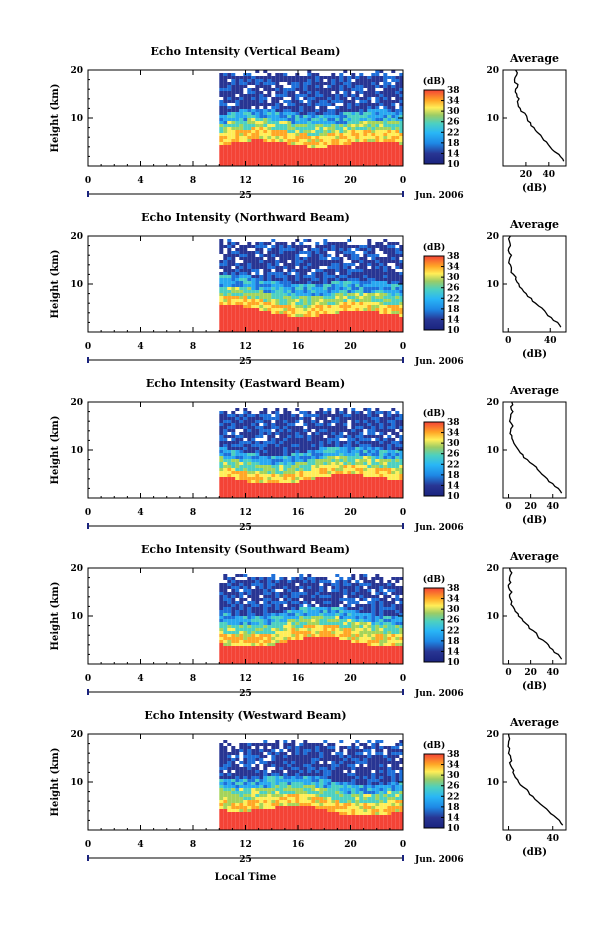 This screenshot has height=929, width=616. Describe the element at coordinates (245, 383) in the screenshot. I see `panel-title: Echo Intensity (Eastward Beam)` at that location.